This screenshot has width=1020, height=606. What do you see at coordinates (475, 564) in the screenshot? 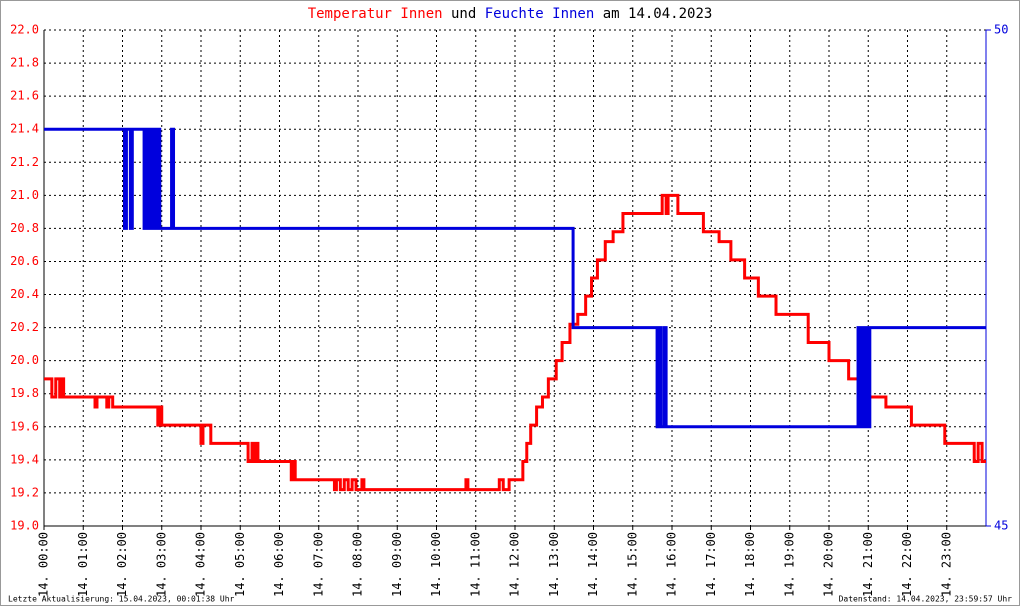
I see `x-tick-label: 14. 11:00` at bounding box center [475, 564].